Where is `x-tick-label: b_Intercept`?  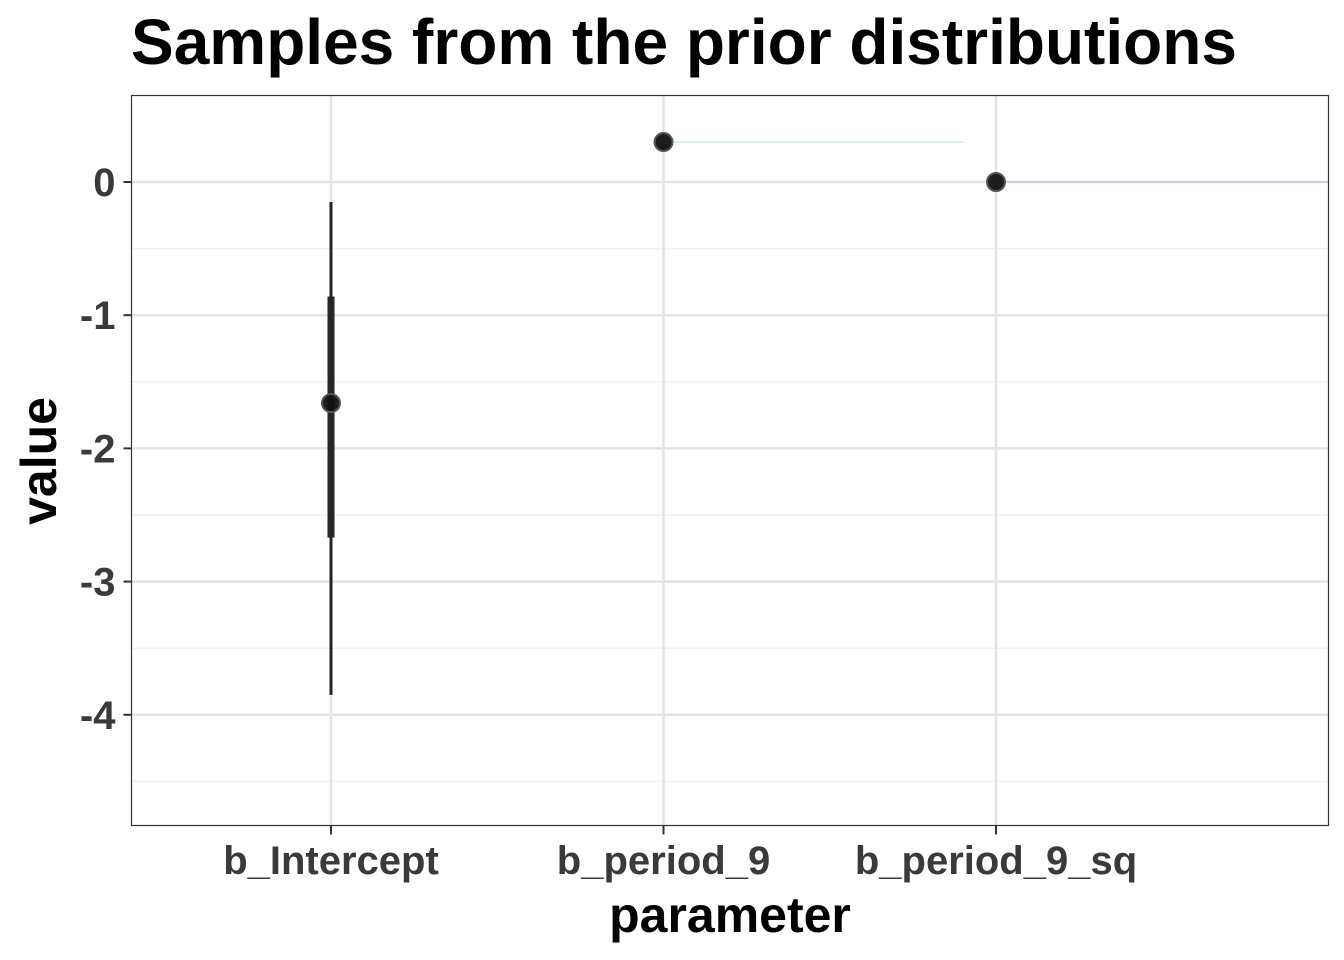 x-tick-label: b_Intercept is located at coordinates (331, 861).